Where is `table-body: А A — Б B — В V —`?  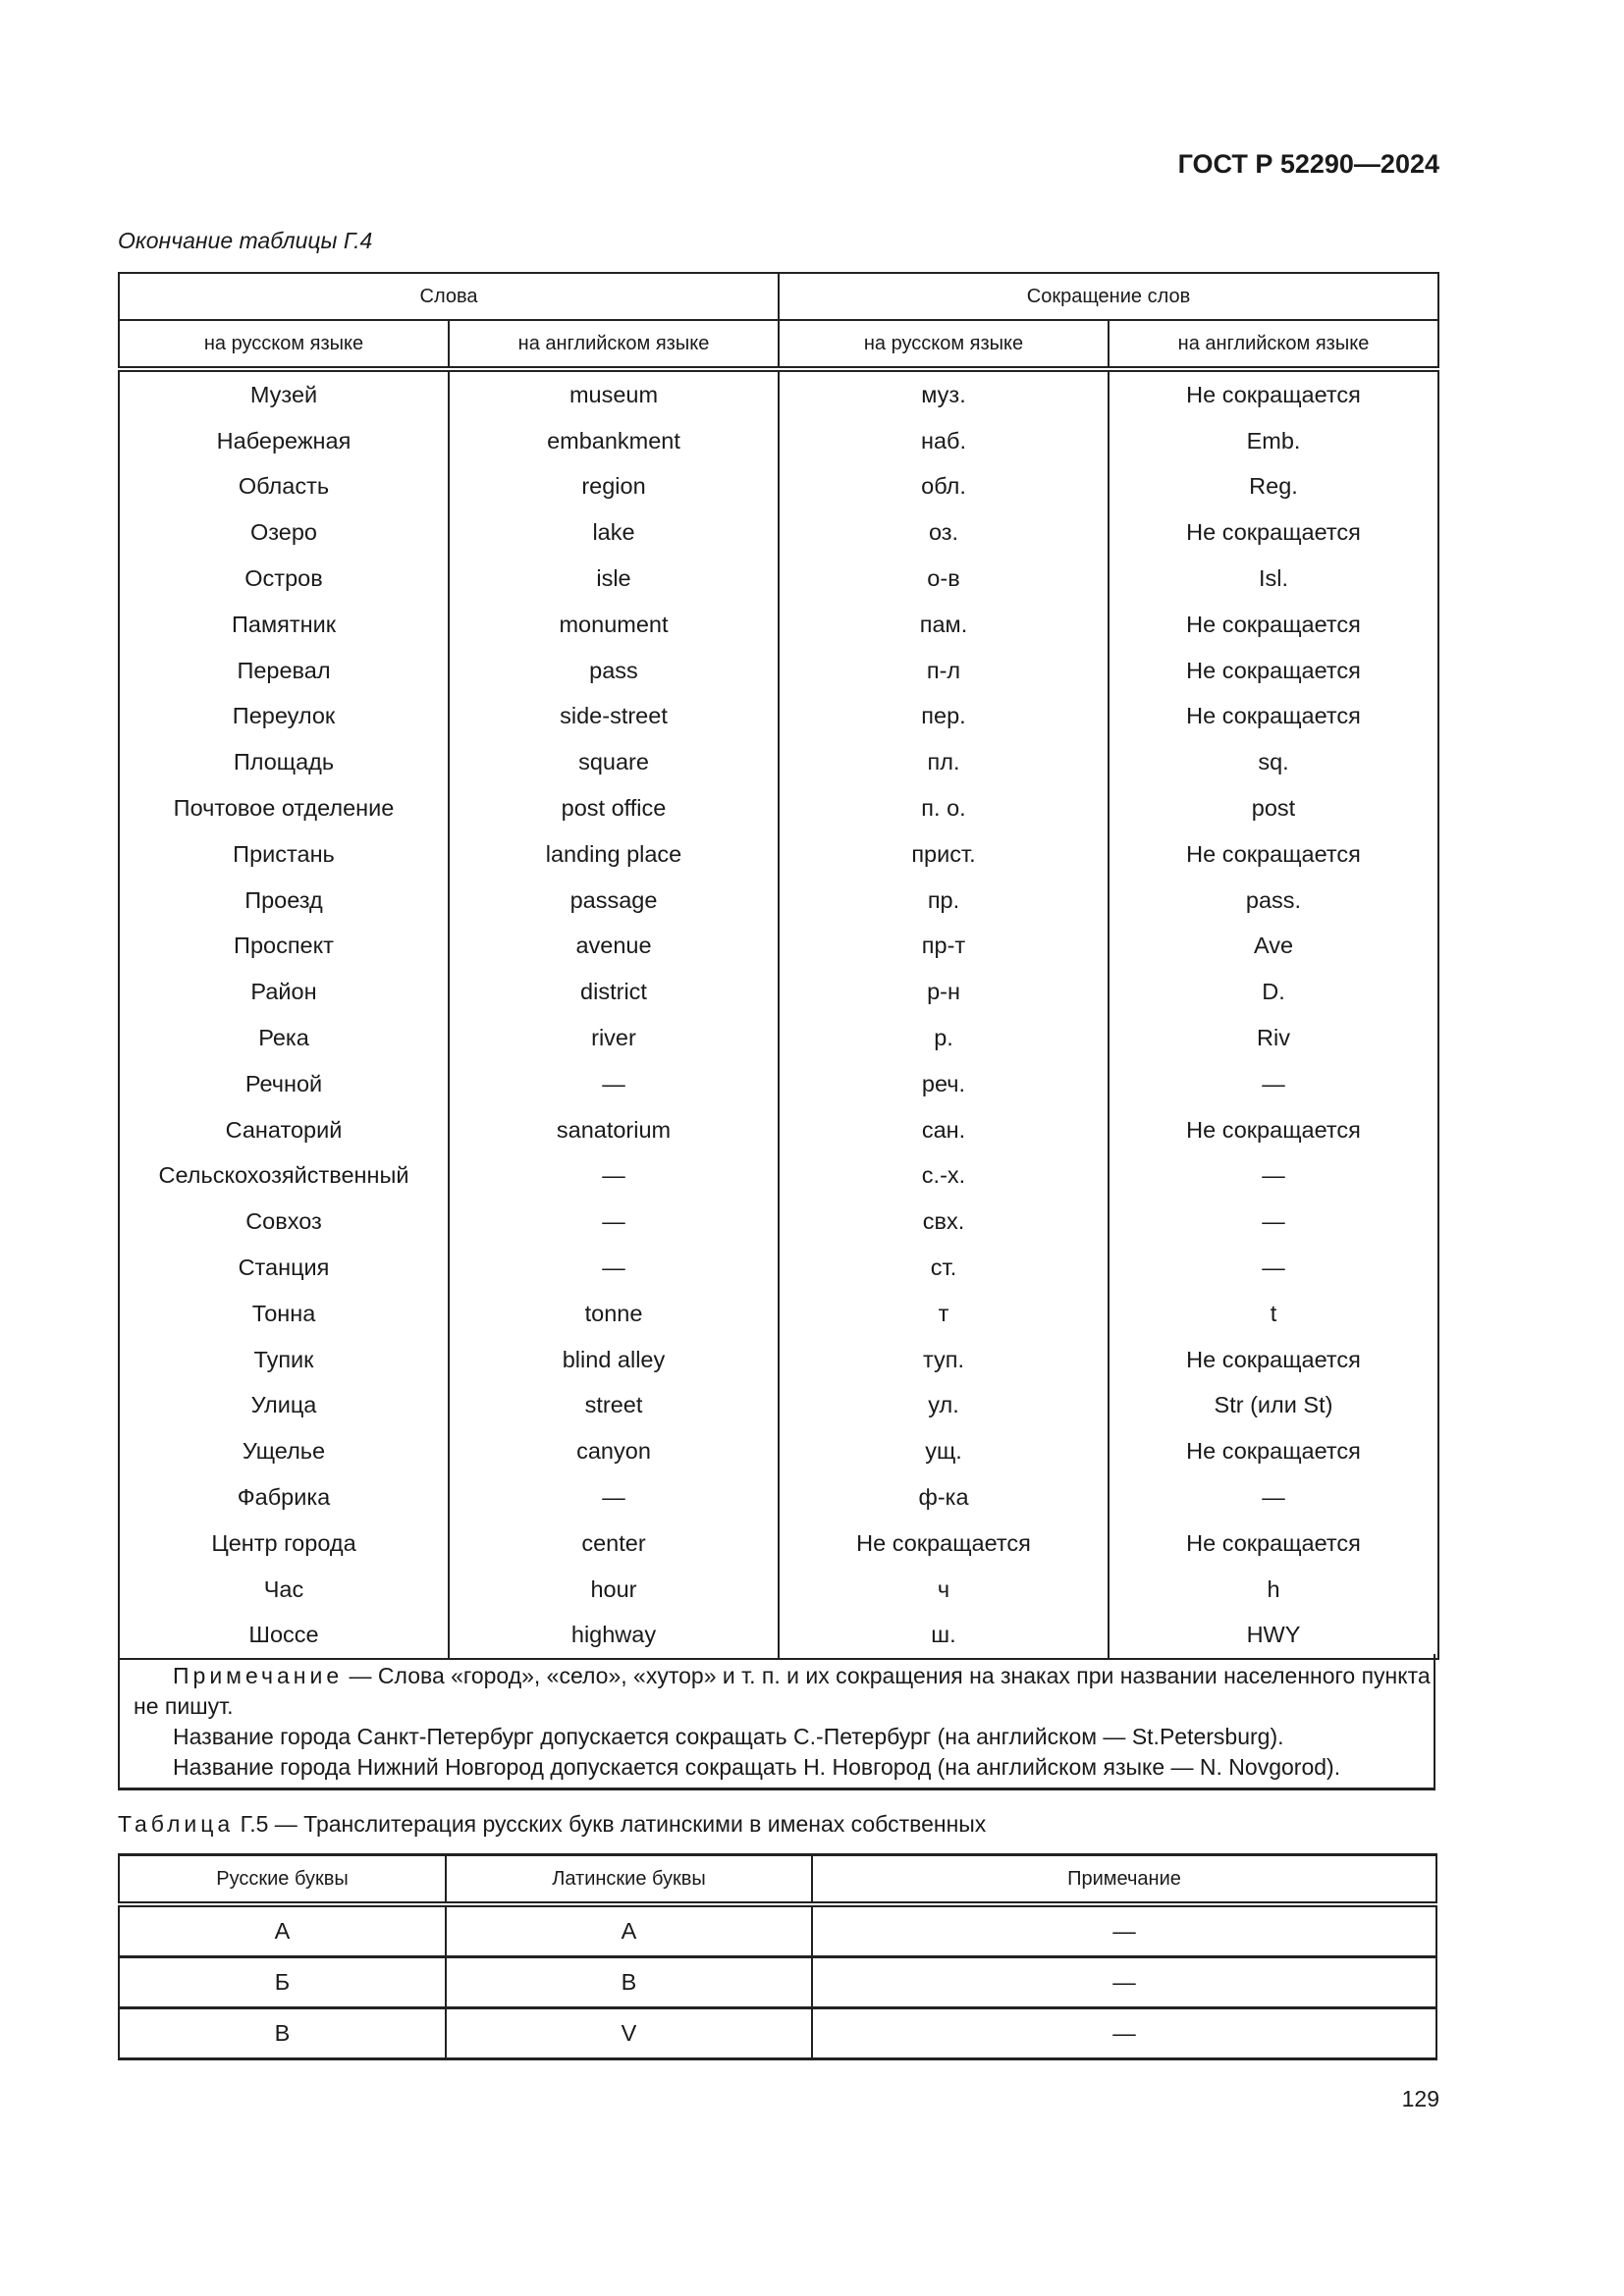
table-body: А A — Б B — В V — is located at coordinates (777, 1981).